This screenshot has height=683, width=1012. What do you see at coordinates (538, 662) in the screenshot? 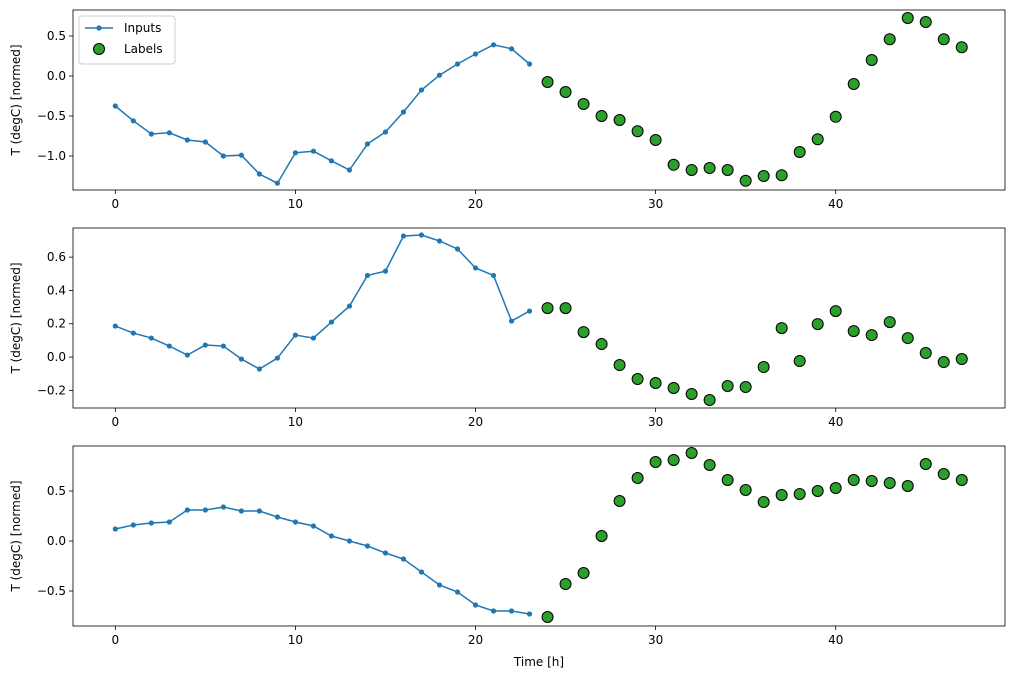
I see `x-axis-label: Time [h]` at bounding box center [538, 662].